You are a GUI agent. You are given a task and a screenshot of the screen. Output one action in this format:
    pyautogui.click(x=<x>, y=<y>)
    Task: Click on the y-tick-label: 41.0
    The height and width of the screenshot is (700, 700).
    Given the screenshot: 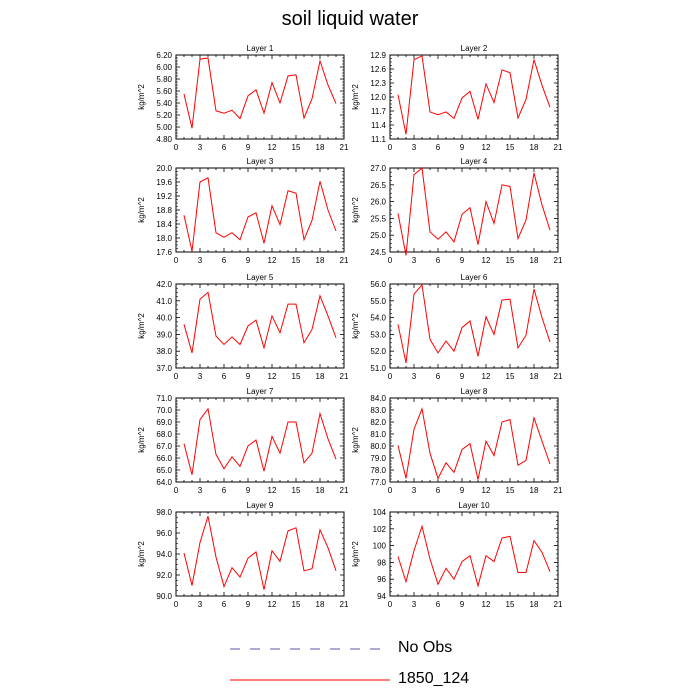 What is the action you would take?
    pyautogui.click(x=164, y=301)
    